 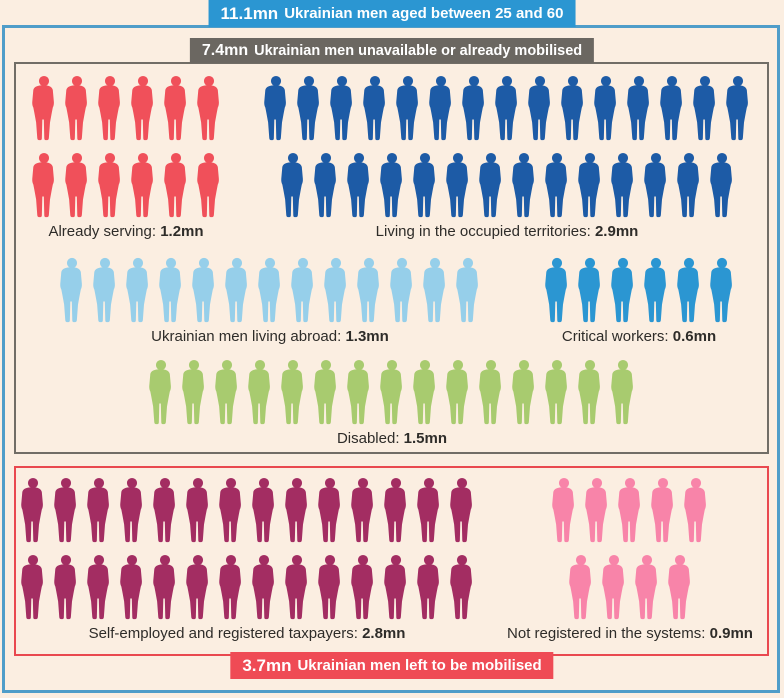 What do you see at coordinates (483, 231) in the screenshot?
I see `group-label-text: Living in the occupied territories:` at bounding box center [483, 231].